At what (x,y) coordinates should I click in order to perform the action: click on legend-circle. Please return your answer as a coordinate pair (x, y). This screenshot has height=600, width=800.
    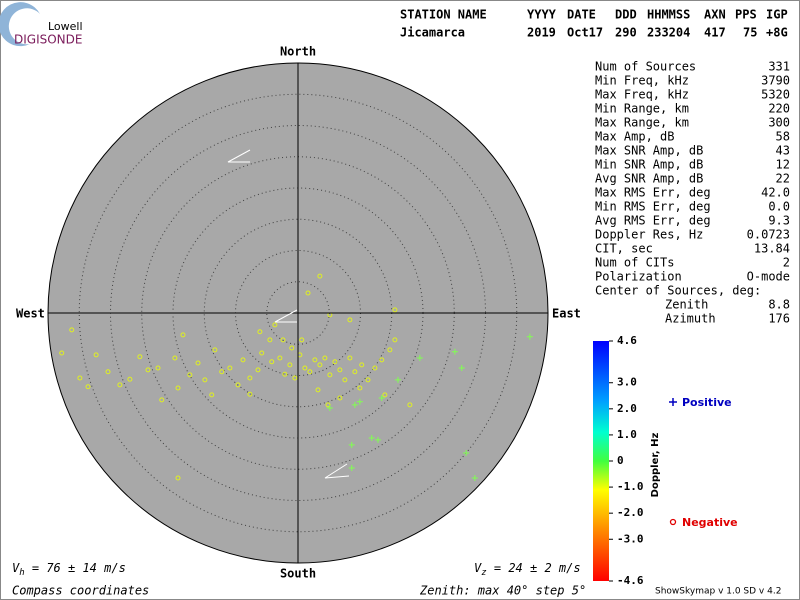
    Looking at the image, I should click on (673, 522).